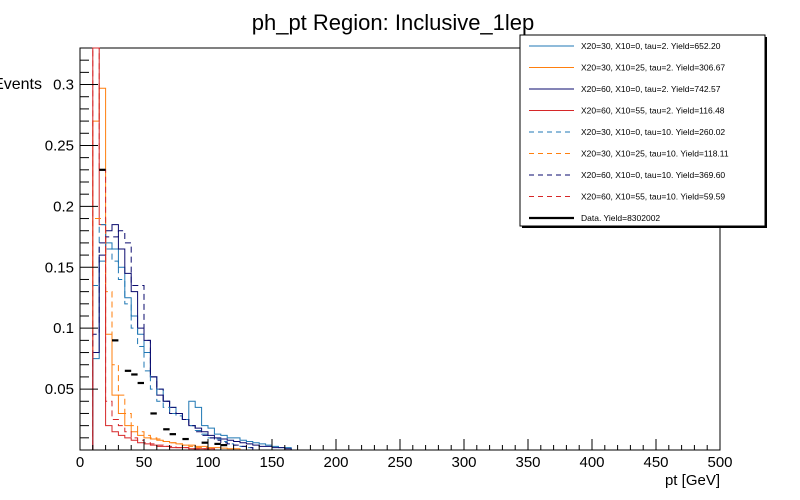 Image resolution: width=800 pixels, height=500 pixels. Describe the element at coordinates (63, 206) in the screenshot. I see `y-tick-label: 0.2` at that location.